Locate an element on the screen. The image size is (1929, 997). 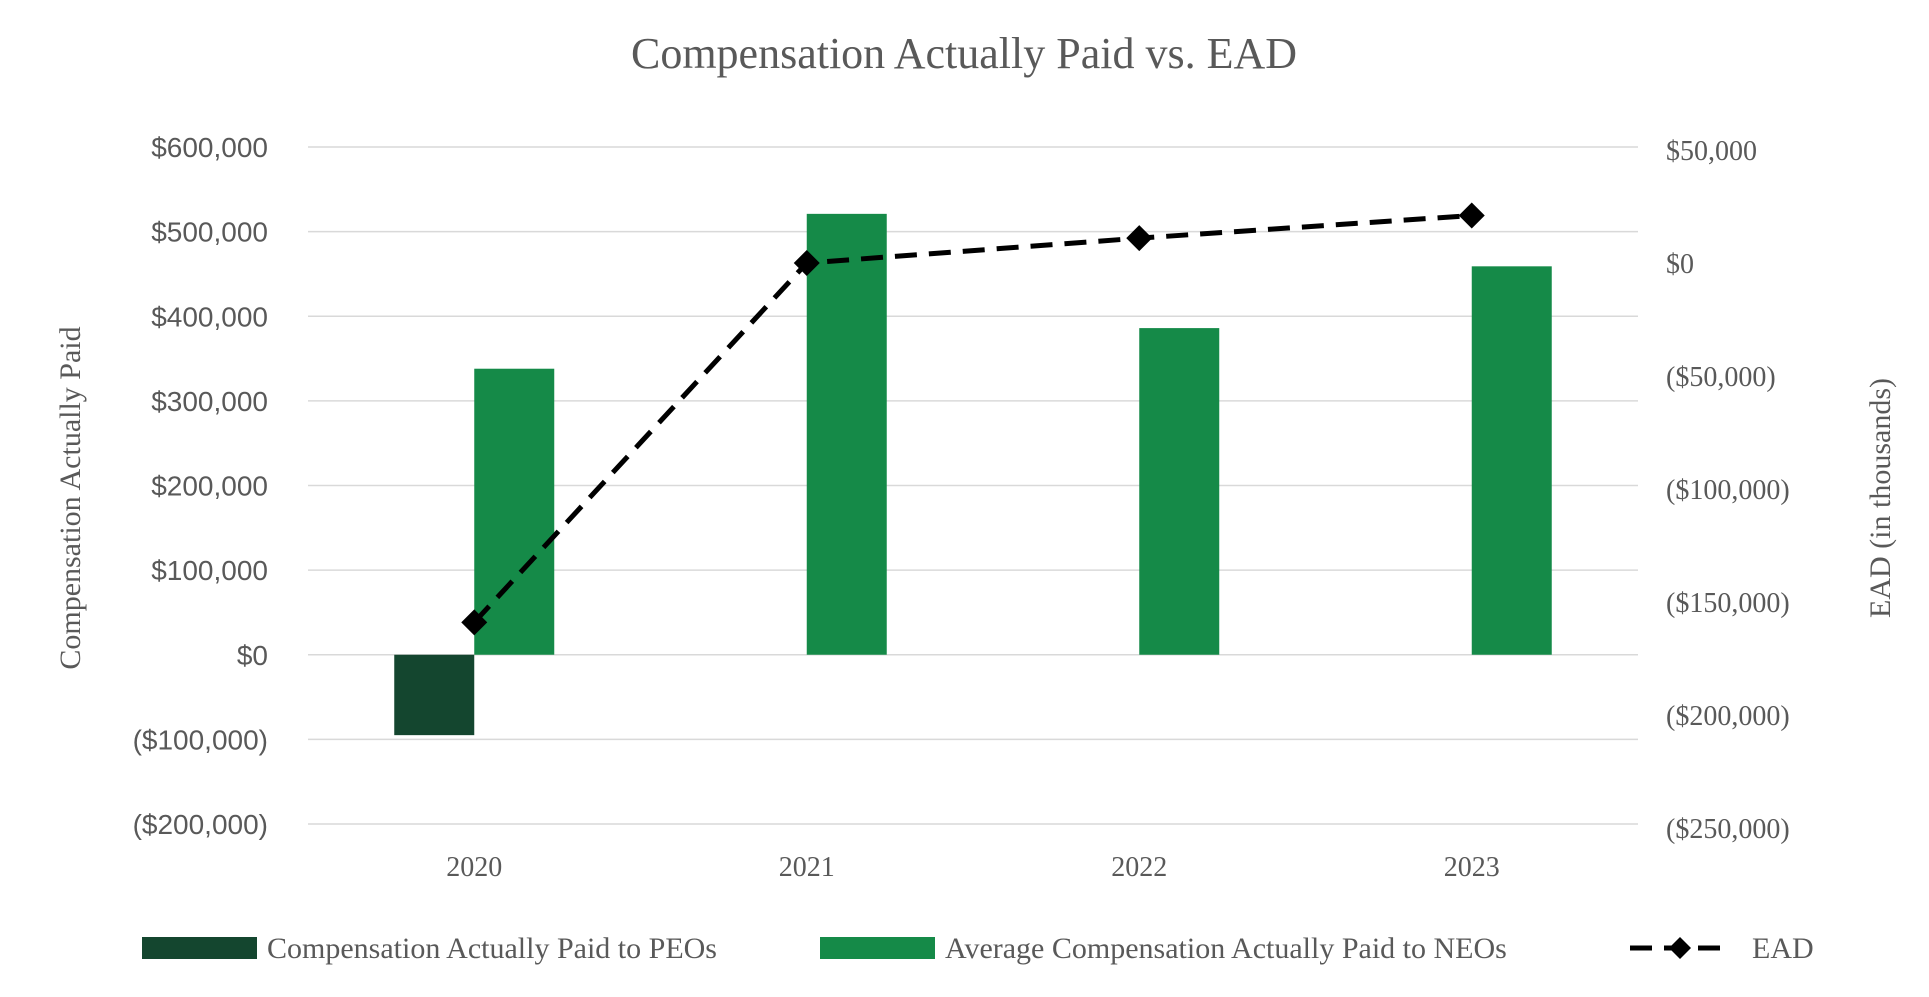
x-tick-label: 2021 is located at coordinates (807, 867).